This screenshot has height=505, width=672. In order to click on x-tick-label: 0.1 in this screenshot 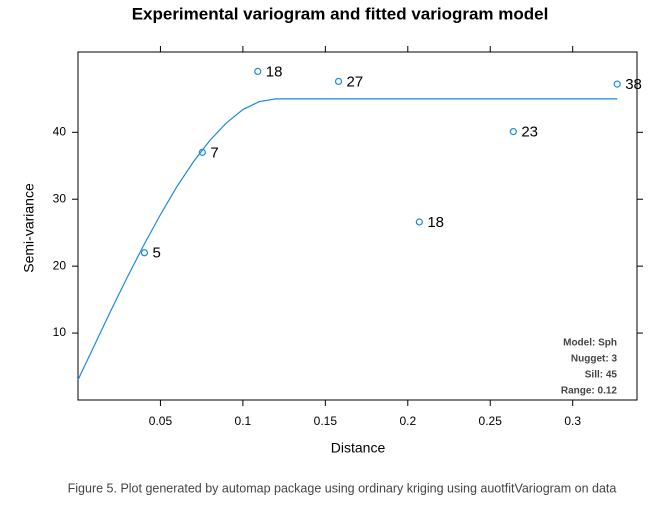, I will do `click(243, 421)`.